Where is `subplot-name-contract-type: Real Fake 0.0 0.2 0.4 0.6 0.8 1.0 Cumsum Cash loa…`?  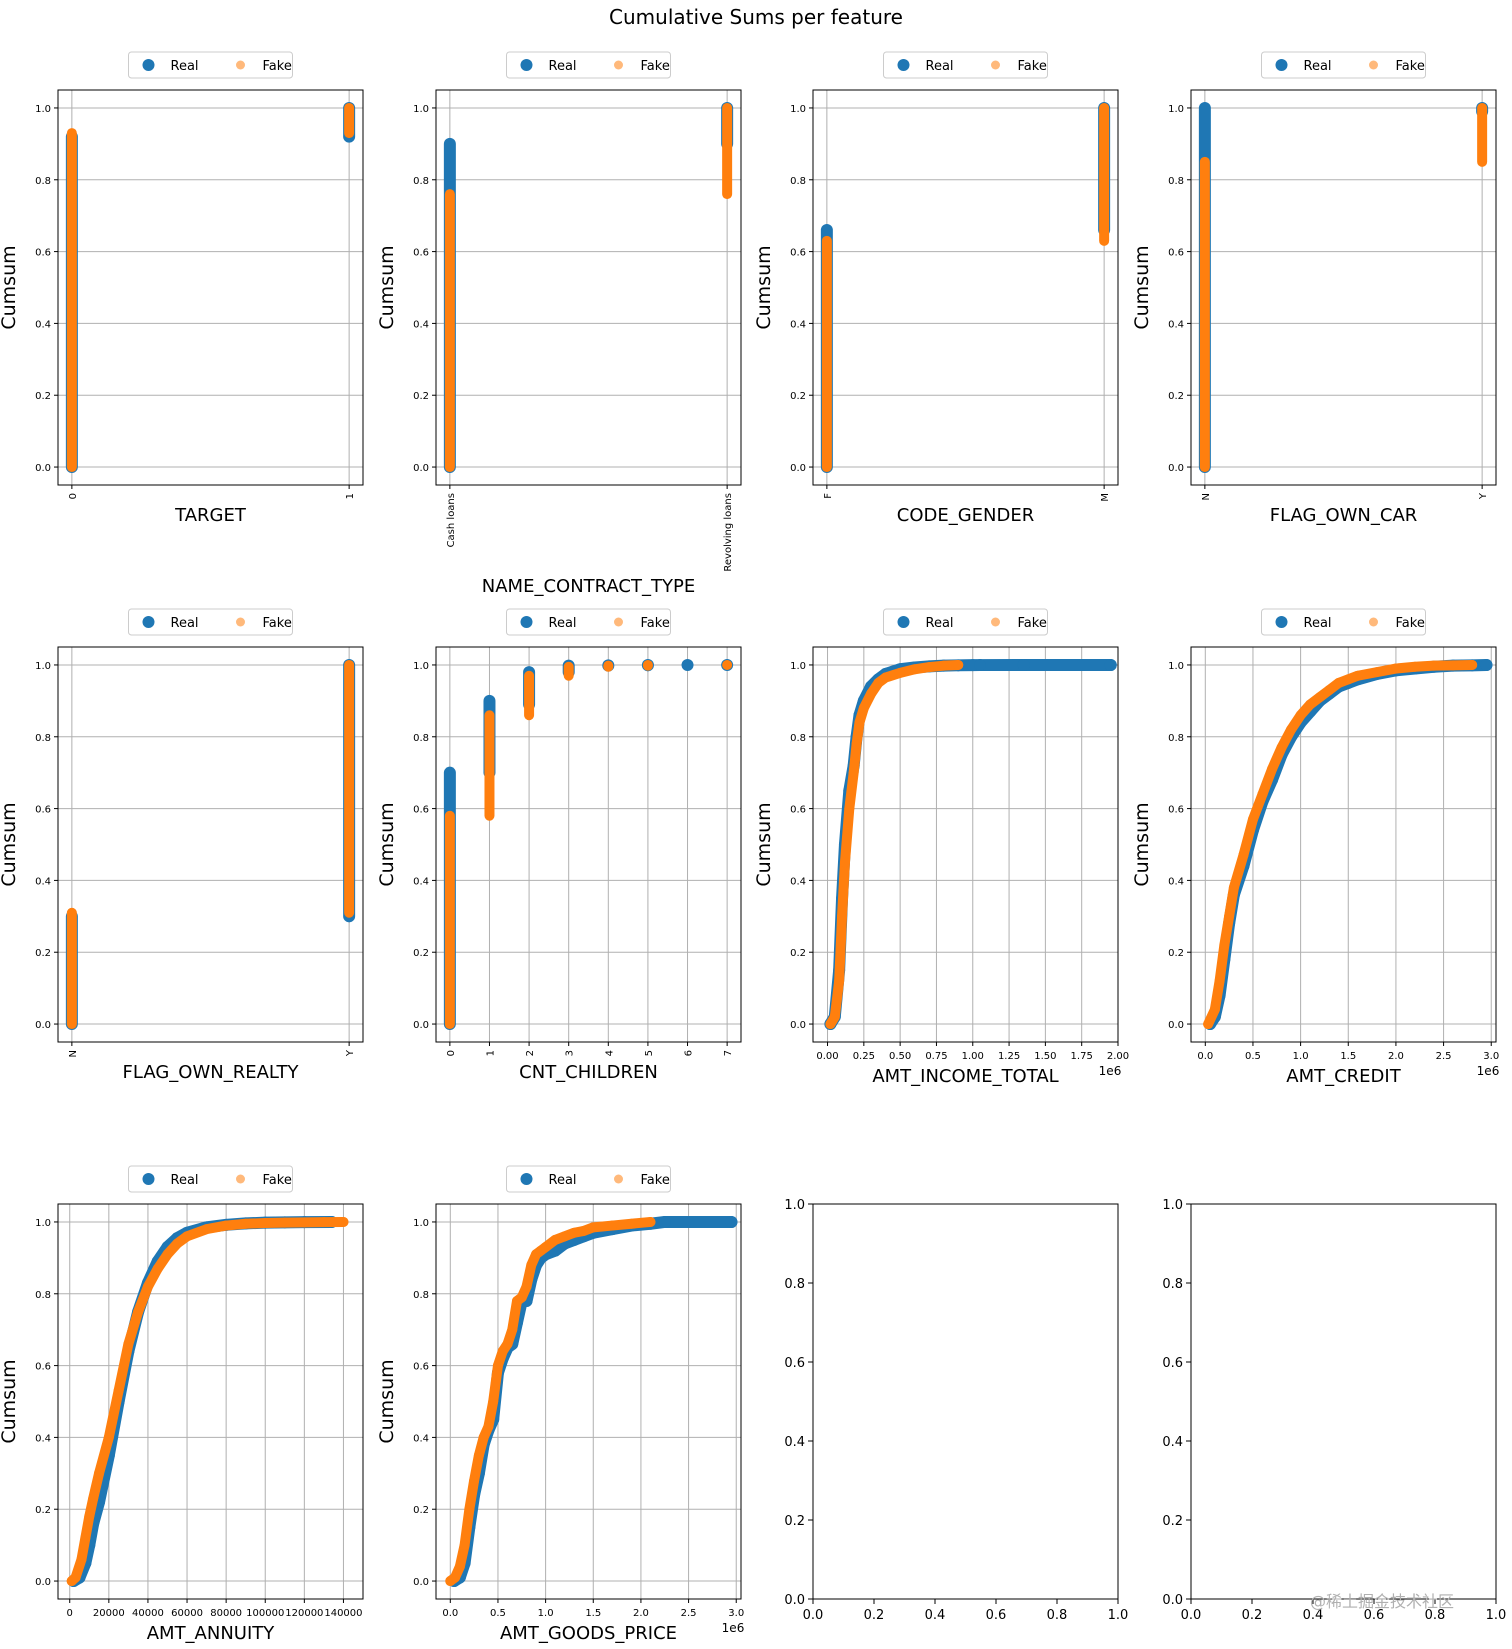 subplot-name-contract-type: Real Fake 0.0 0.2 0.4 0.6 0.8 1.0 Cumsum Cash loa… is located at coordinates (559, 324).